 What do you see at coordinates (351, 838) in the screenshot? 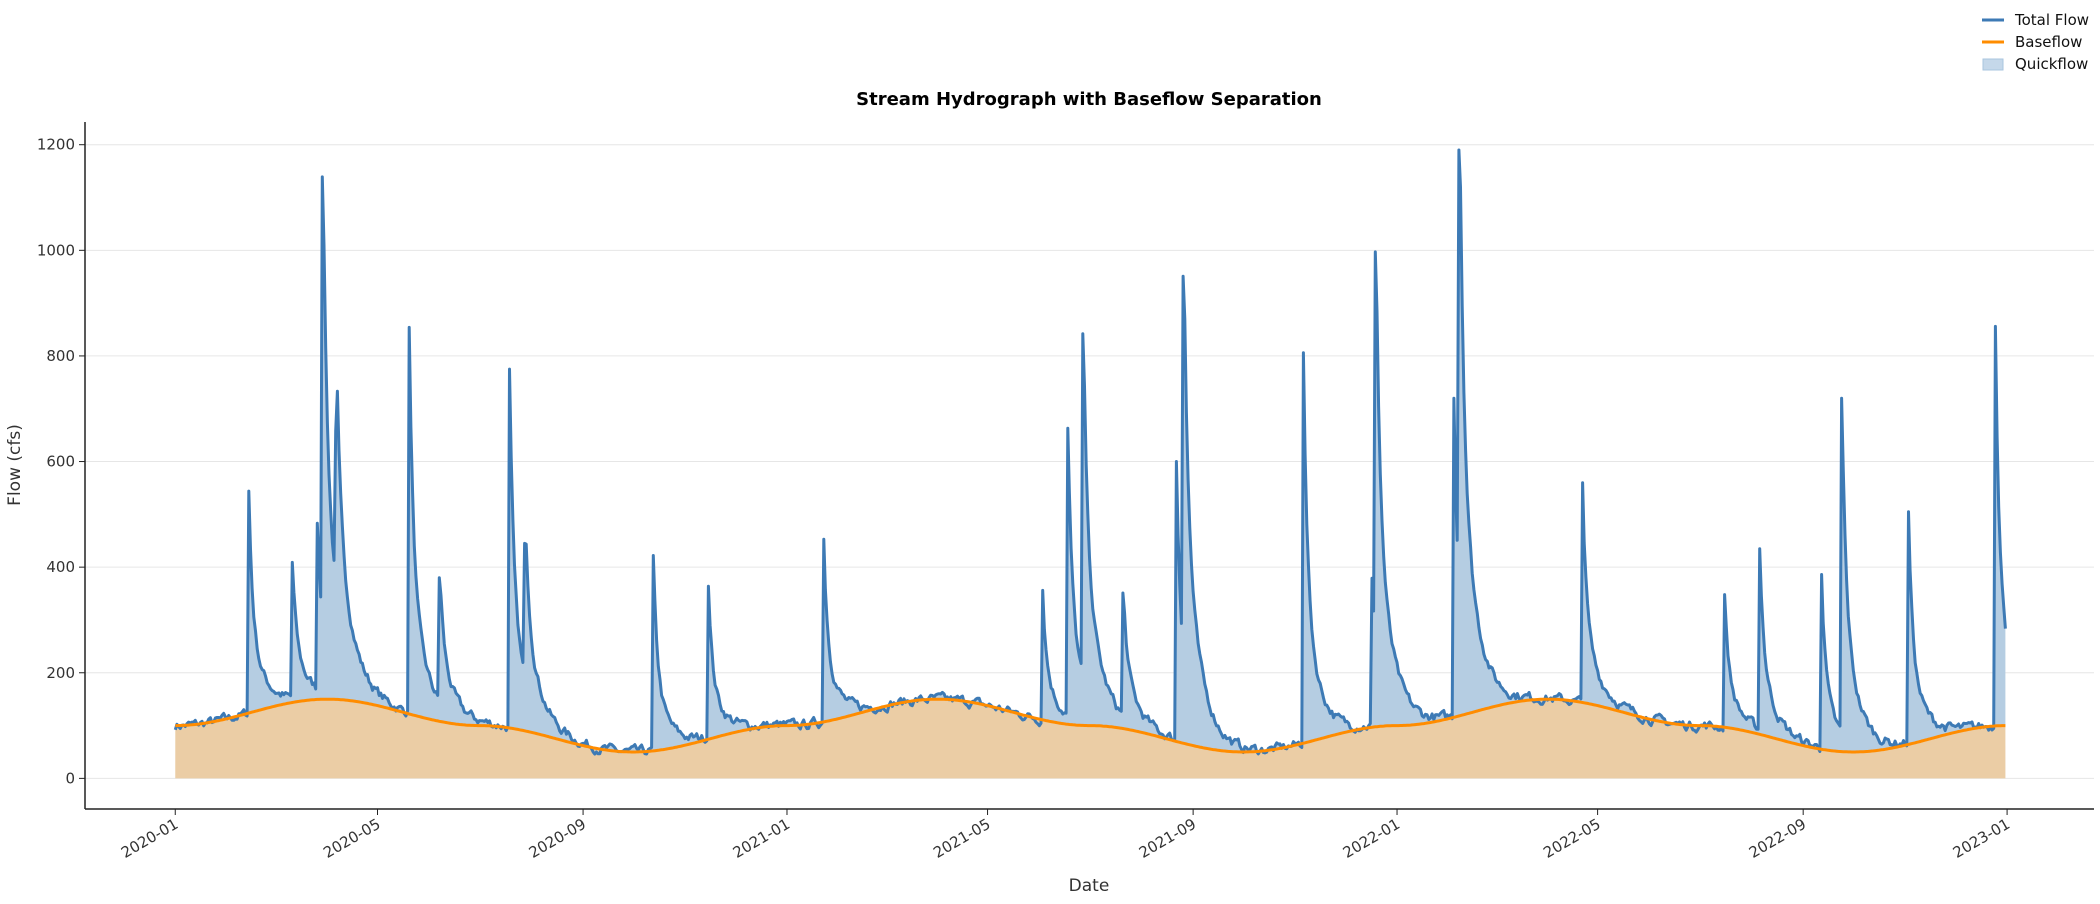
I see `x-tick-label: 2020-05` at bounding box center [351, 838].